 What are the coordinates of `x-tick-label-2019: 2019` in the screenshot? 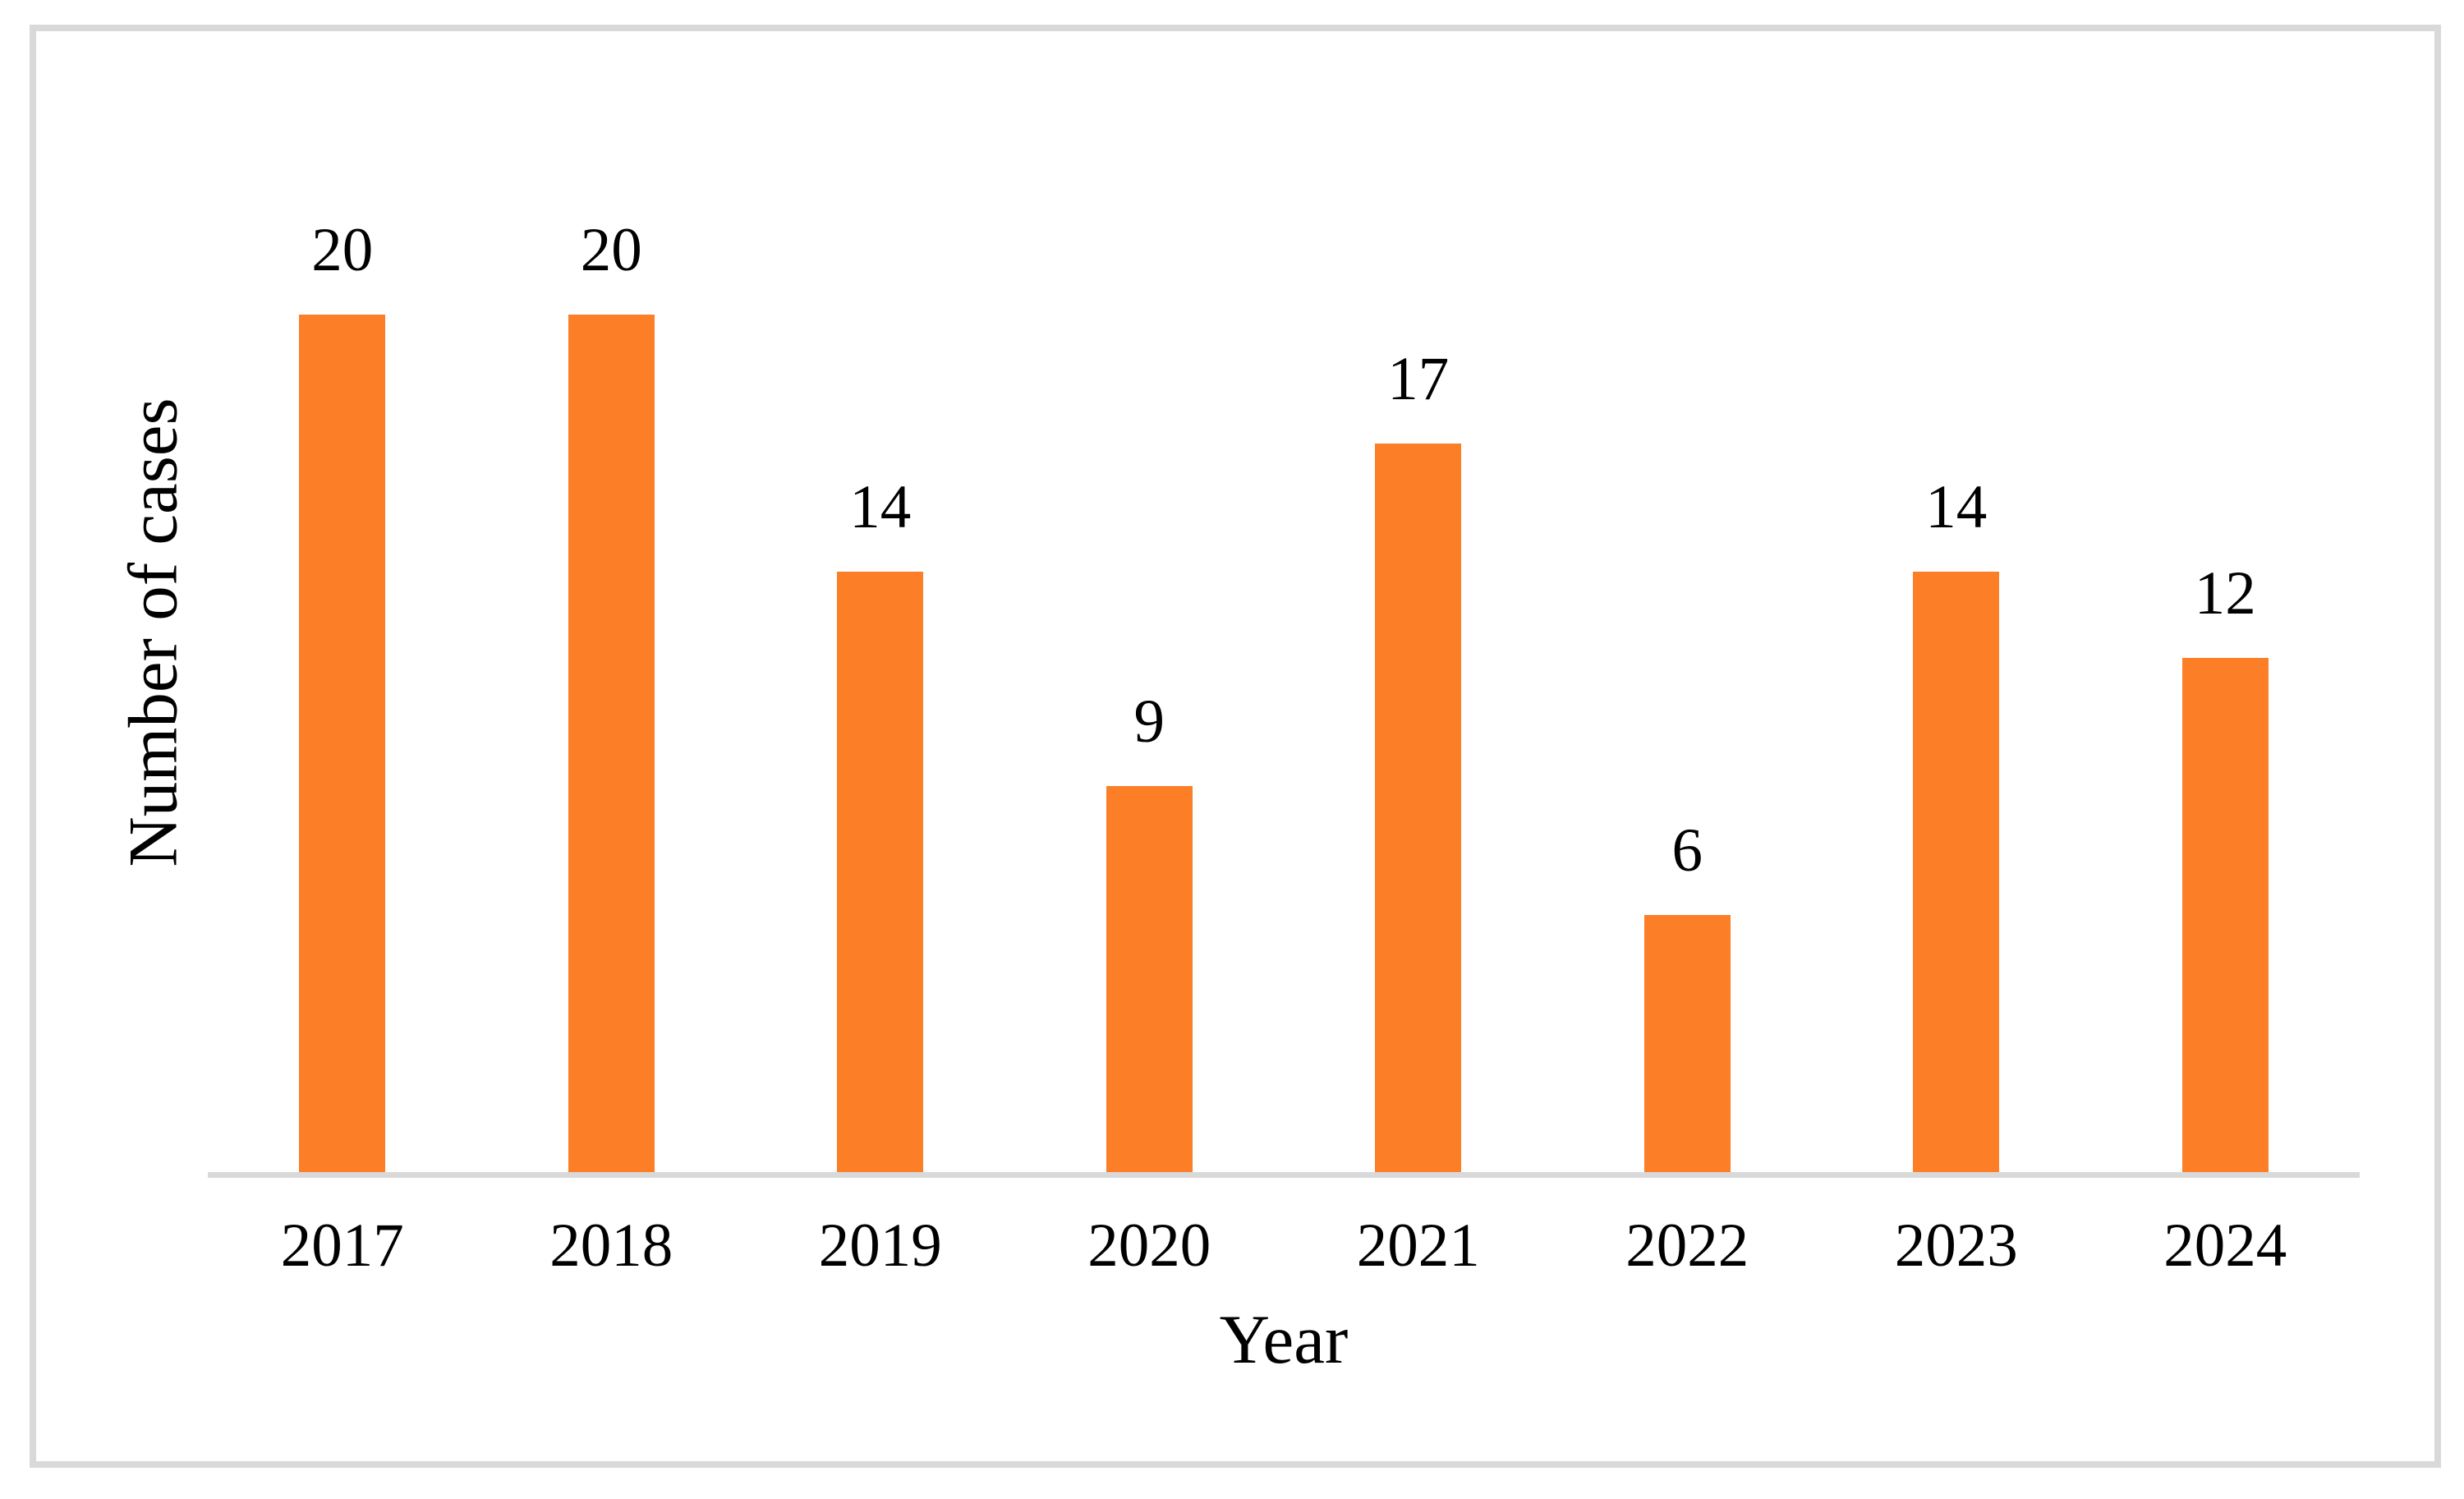 It's located at (880, 1246).